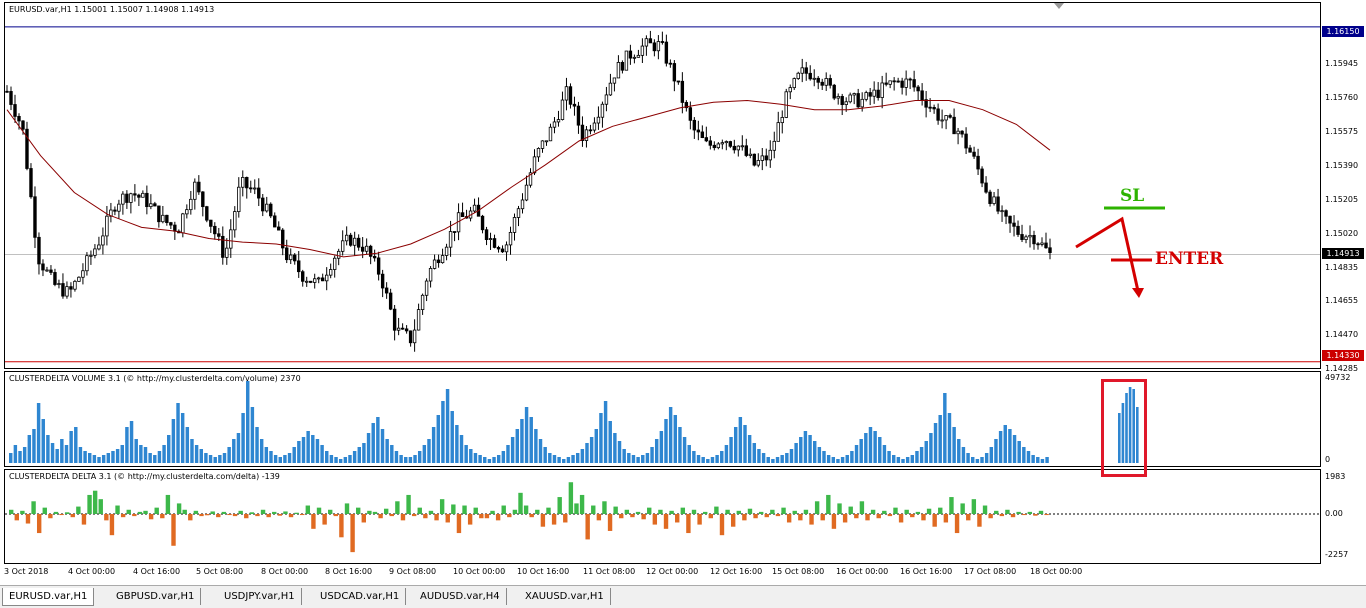  Describe the element at coordinates (48, 597) in the screenshot. I see `tab-eurusd-var-h1: EURUSD.var,H1` at that location.